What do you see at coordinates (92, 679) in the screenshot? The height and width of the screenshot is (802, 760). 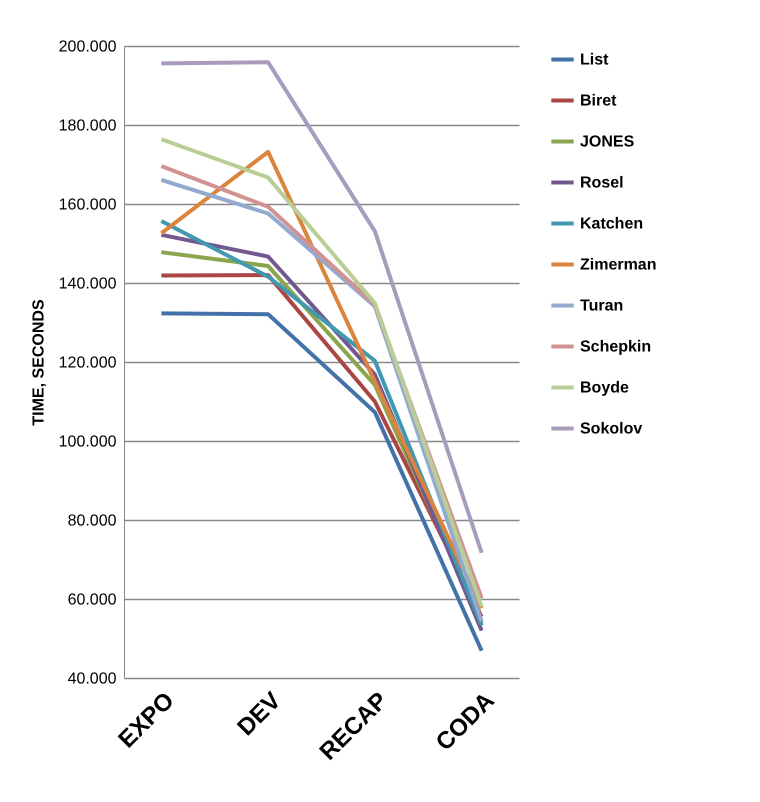 I see `y-tick-label: 40.000` at bounding box center [92, 679].